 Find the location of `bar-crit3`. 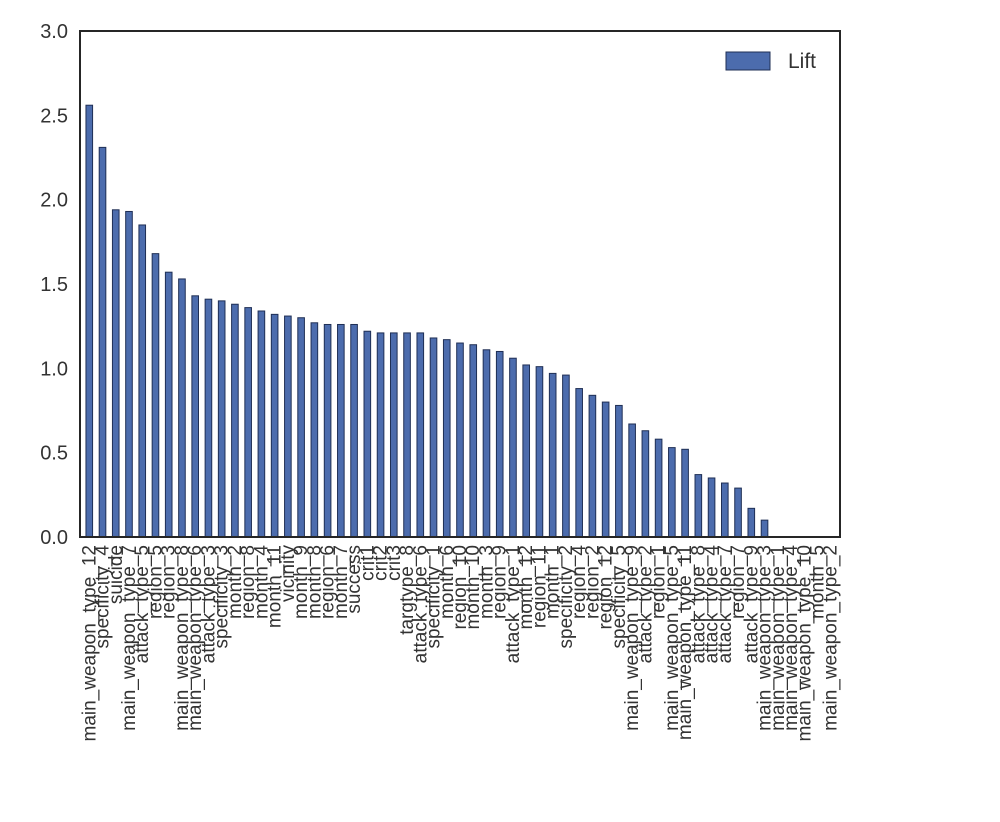

bar-crit3 is located at coordinates (393, 435).